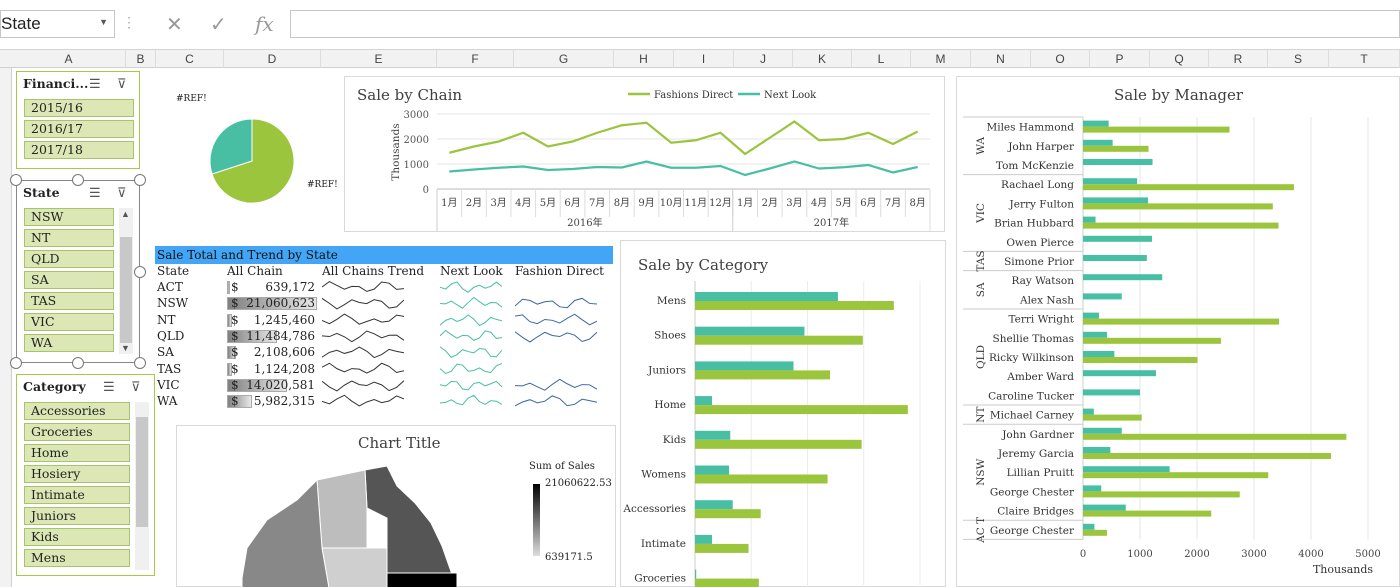 The image size is (1400, 587). I want to click on column-header-P: P, so click(1120, 59).